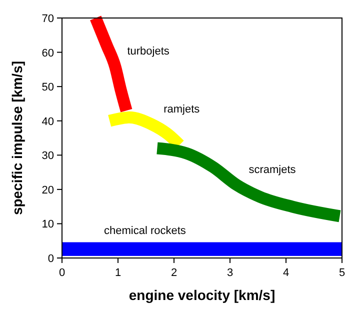  Describe the element at coordinates (286, 273) in the screenshot. I see `x-tick-label: 4` at that location.